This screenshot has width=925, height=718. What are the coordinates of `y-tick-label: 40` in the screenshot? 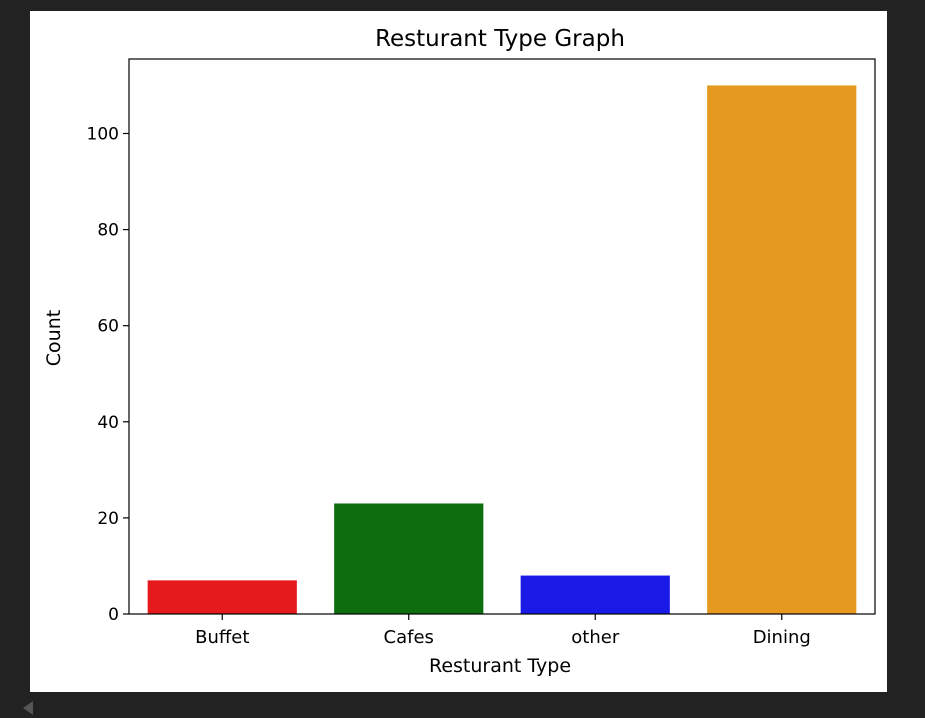 It's located at (108, 423).